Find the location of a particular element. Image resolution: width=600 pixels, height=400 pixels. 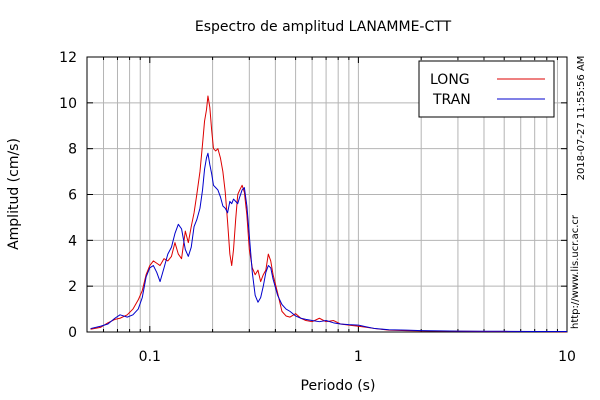

source-url-text: http://www.lis.ucr.ac.cr is located at coordinates (575, 271).